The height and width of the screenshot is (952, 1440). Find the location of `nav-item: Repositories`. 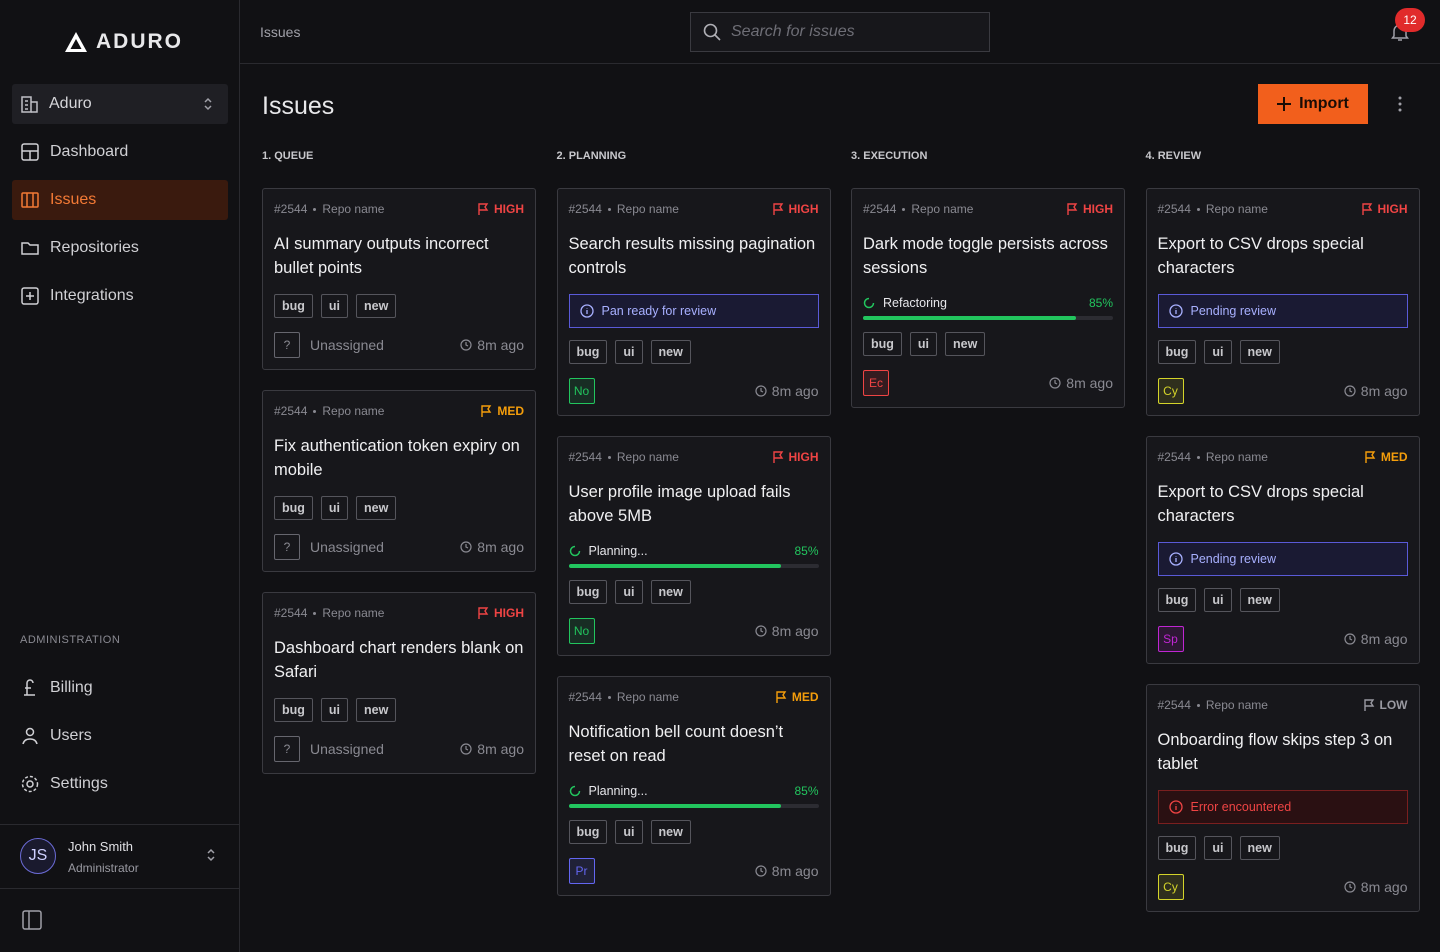

nav-item: Repositories is located at coordinates (120, 248).